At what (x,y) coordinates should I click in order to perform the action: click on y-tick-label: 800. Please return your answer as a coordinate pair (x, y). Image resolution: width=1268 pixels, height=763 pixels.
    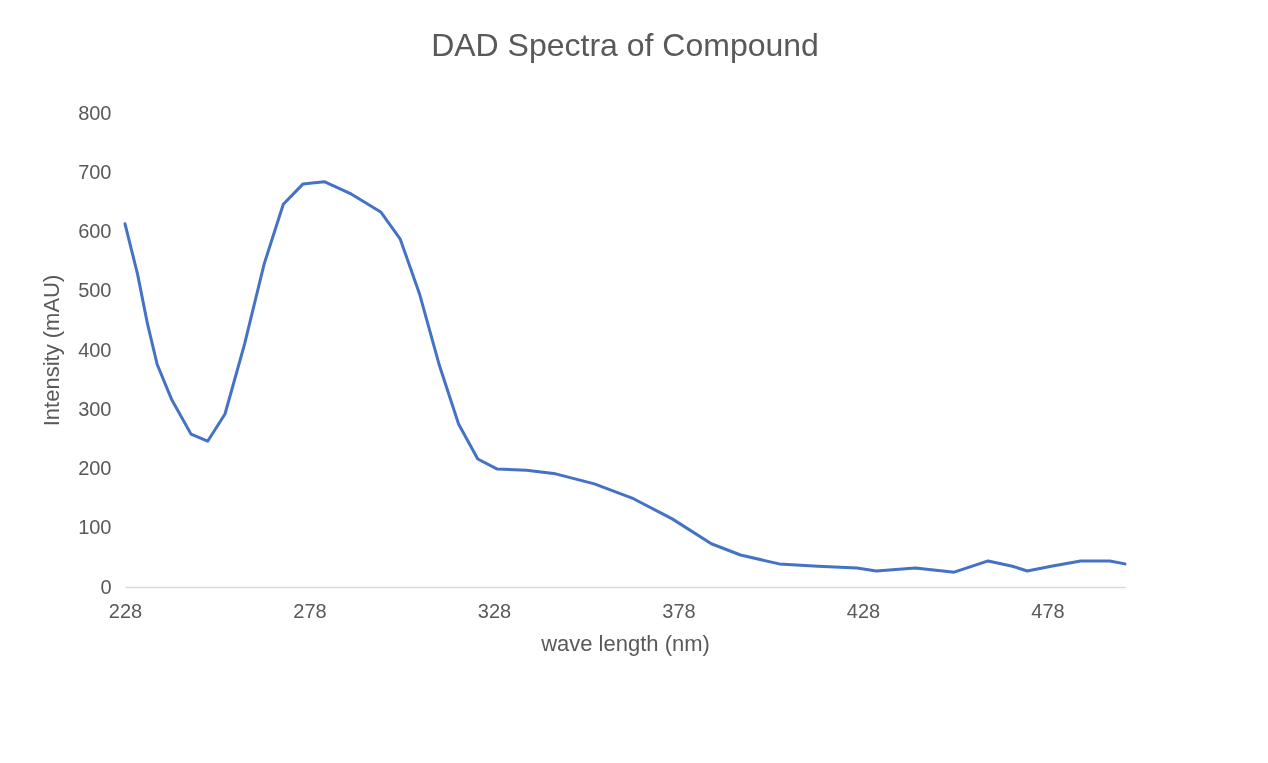
    Looking at the image, I should click on (95, 112).